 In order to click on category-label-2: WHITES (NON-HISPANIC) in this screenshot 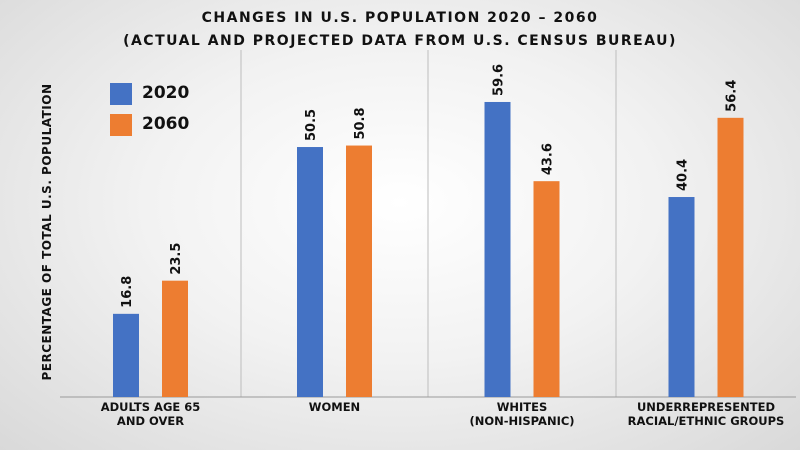, I will do `click(522, 414)`.